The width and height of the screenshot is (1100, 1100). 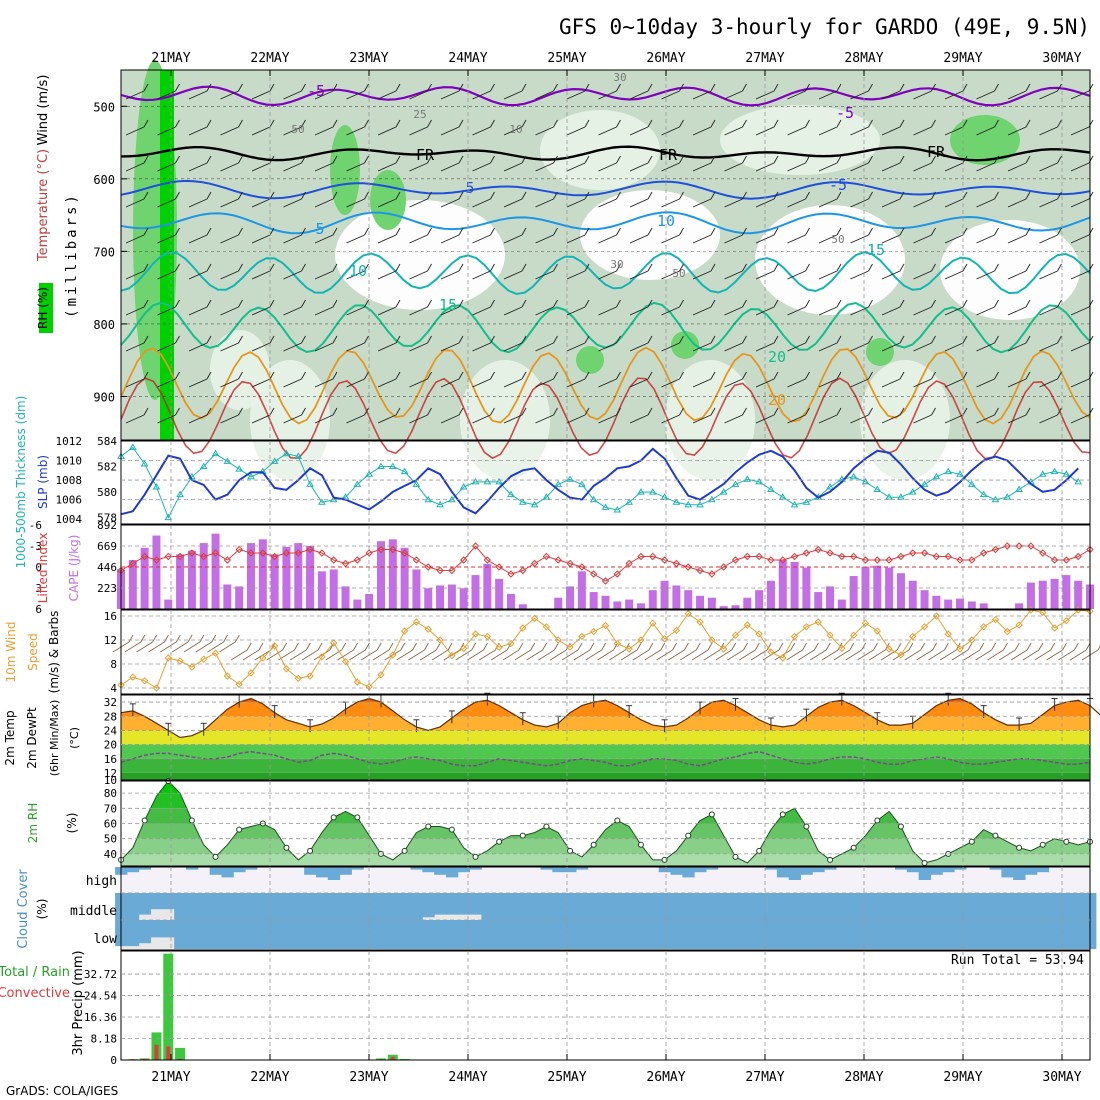 What do you see at coordinates (74, 568) in the screenshot?
I see `cape-axis-label: CAPE (J/kg)` at bounding box center [74, 568].